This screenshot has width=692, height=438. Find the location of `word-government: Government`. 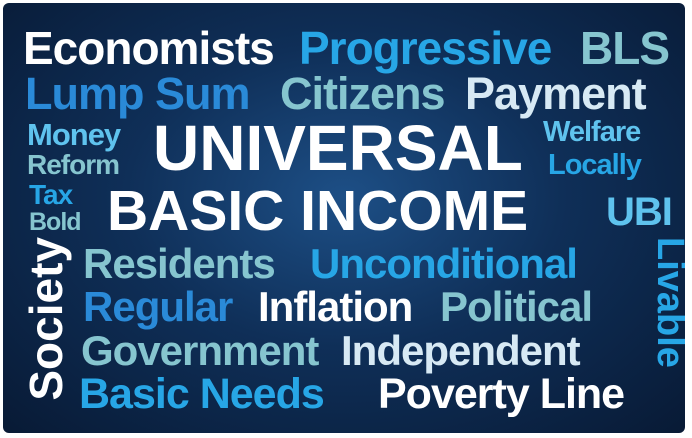

word-government: Government is located at coordinates (200, 350).